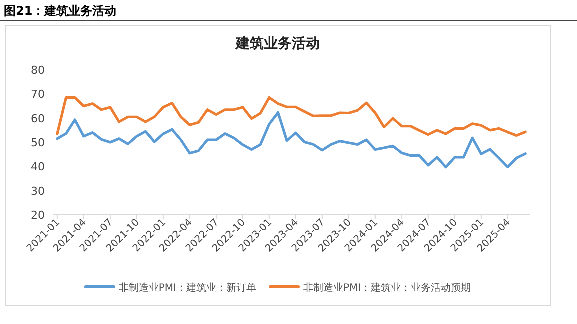 The width and height of the screenshot is (577, 324). Describe the element at coordinates (38, 167) in the screenshot. I see `y-tick-label: 40` at that location.